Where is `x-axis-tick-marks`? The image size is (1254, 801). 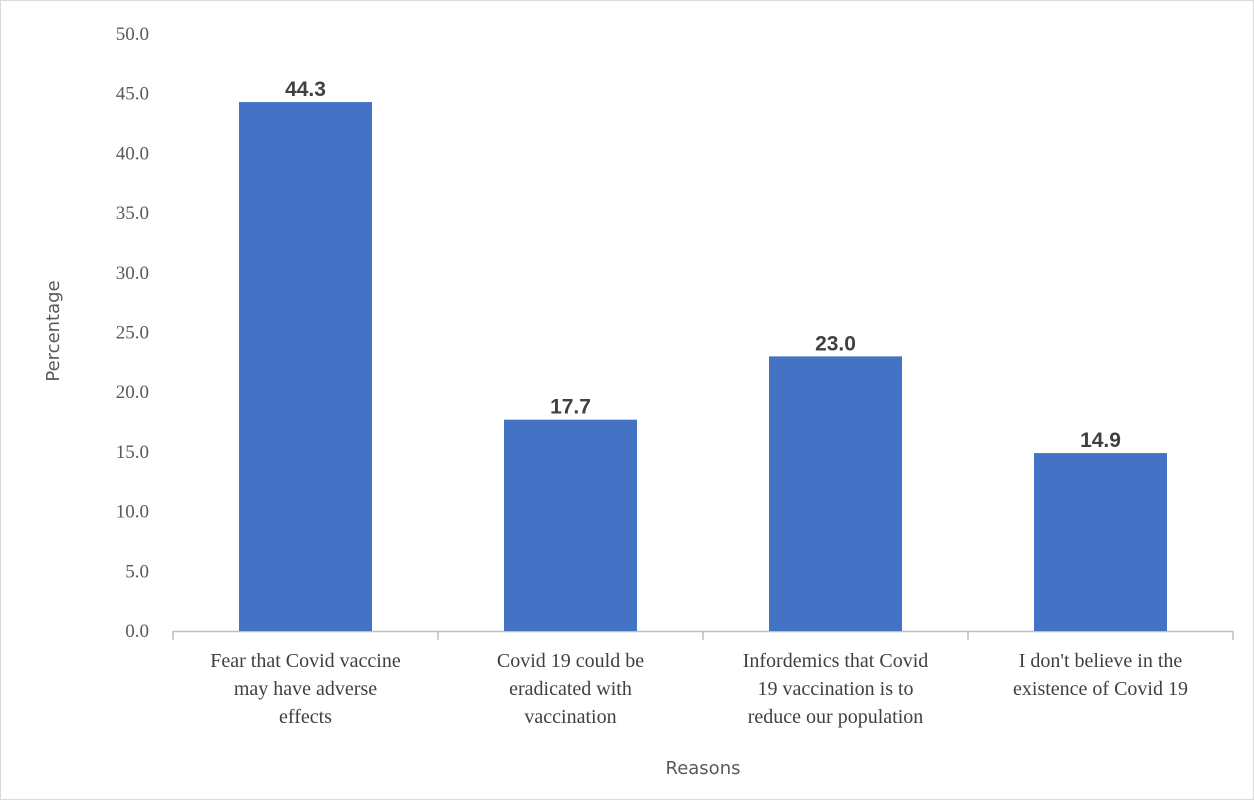 x-axis-tick-marks is located at coordinates (703, 635).